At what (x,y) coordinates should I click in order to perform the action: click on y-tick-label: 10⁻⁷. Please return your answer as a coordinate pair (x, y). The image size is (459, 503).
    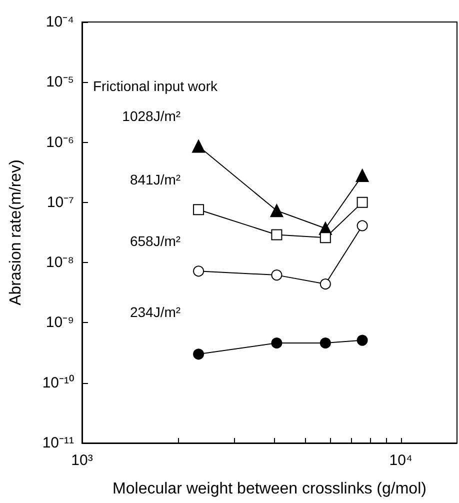
    Looking at the image, I should click on (60, 202).